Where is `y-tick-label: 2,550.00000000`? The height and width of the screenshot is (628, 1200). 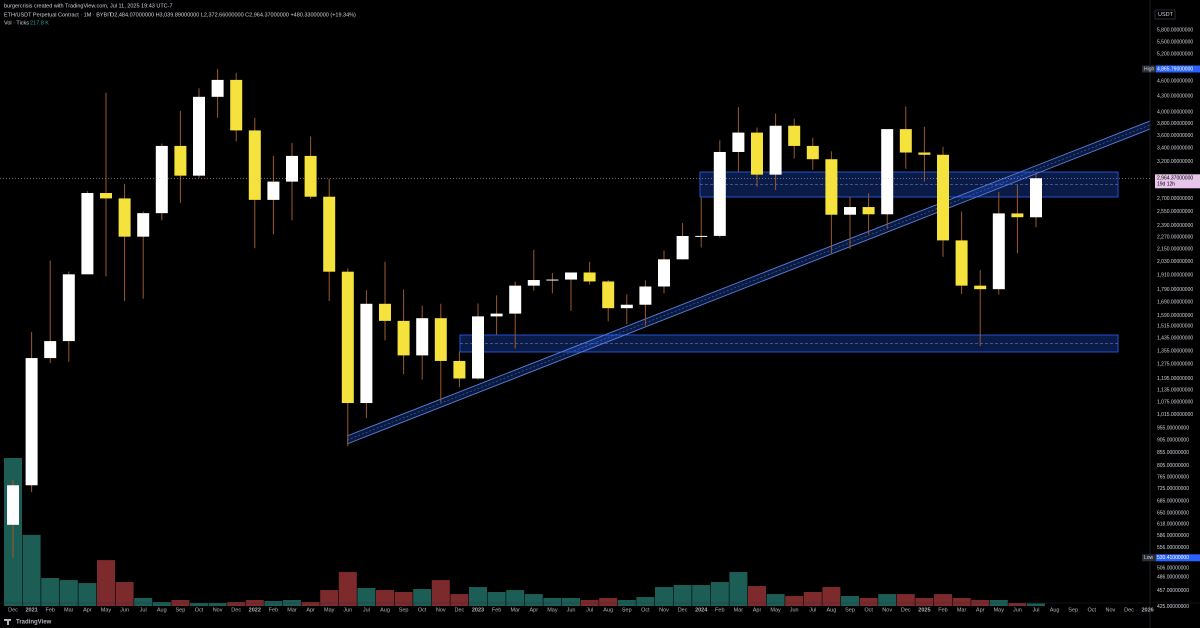
y-tick-label: 2,550.00000000 is located at coordinates (1175, 212).